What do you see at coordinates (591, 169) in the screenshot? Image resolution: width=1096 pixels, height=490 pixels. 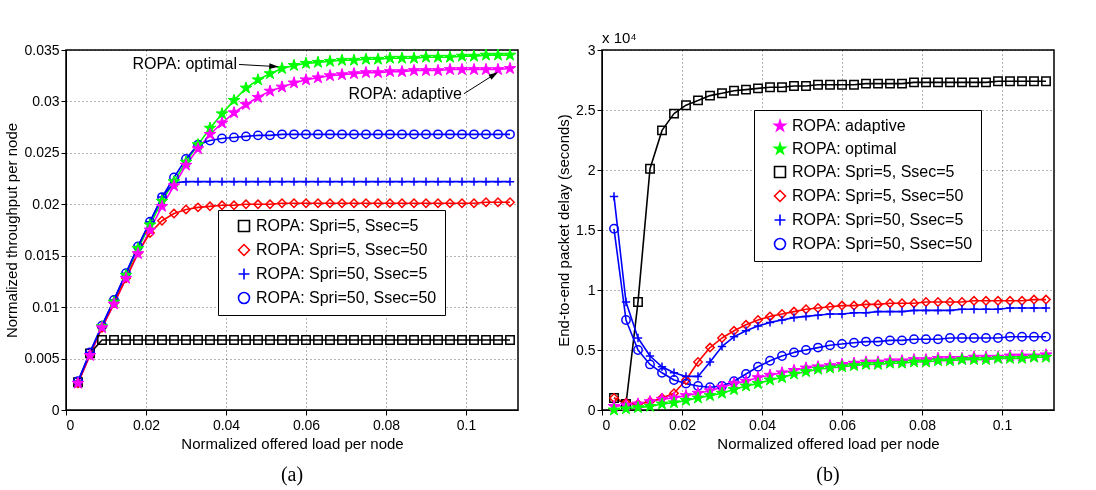 I see `y-tick-label: 2` at bounding box center [591, 169].